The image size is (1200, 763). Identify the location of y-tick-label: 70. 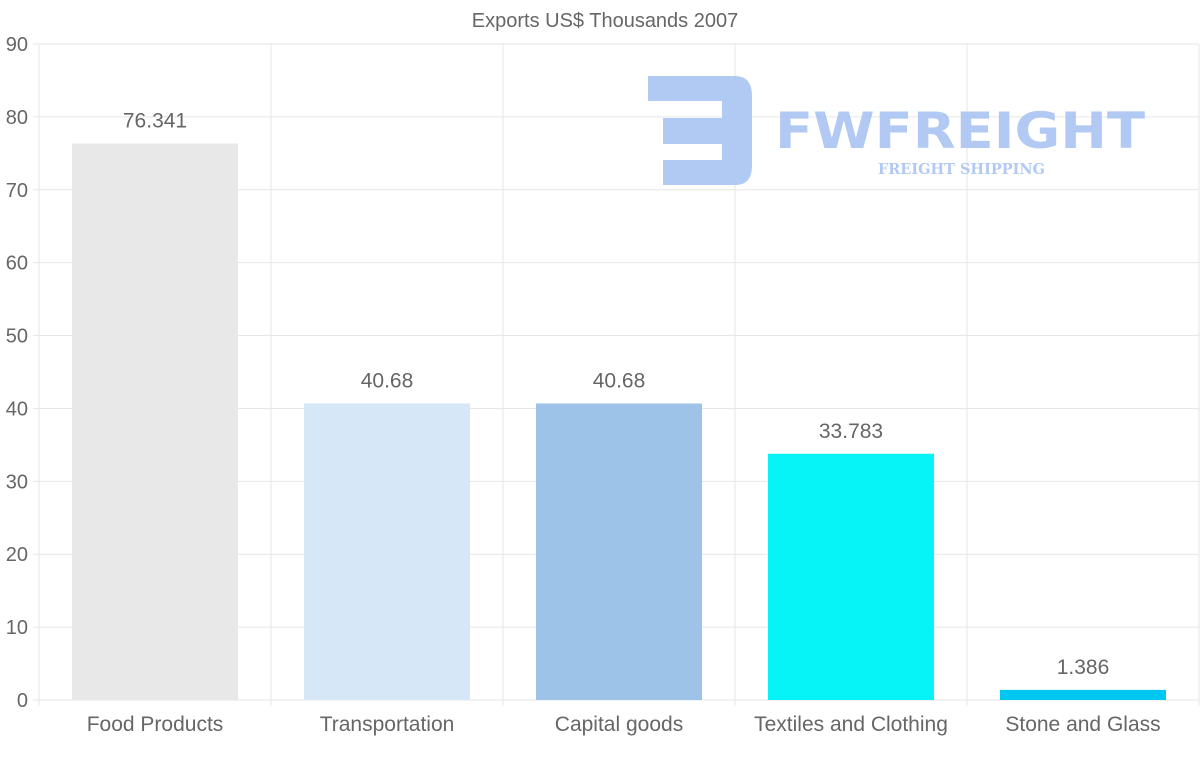
(17, 191).